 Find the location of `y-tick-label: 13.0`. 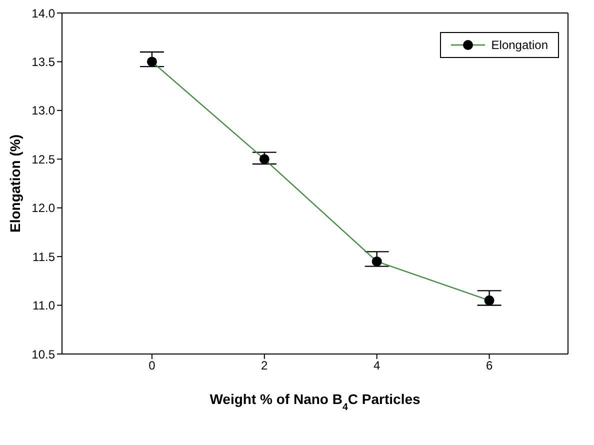

y-tick-label: 13.0 is located at coordinates (44, 111).